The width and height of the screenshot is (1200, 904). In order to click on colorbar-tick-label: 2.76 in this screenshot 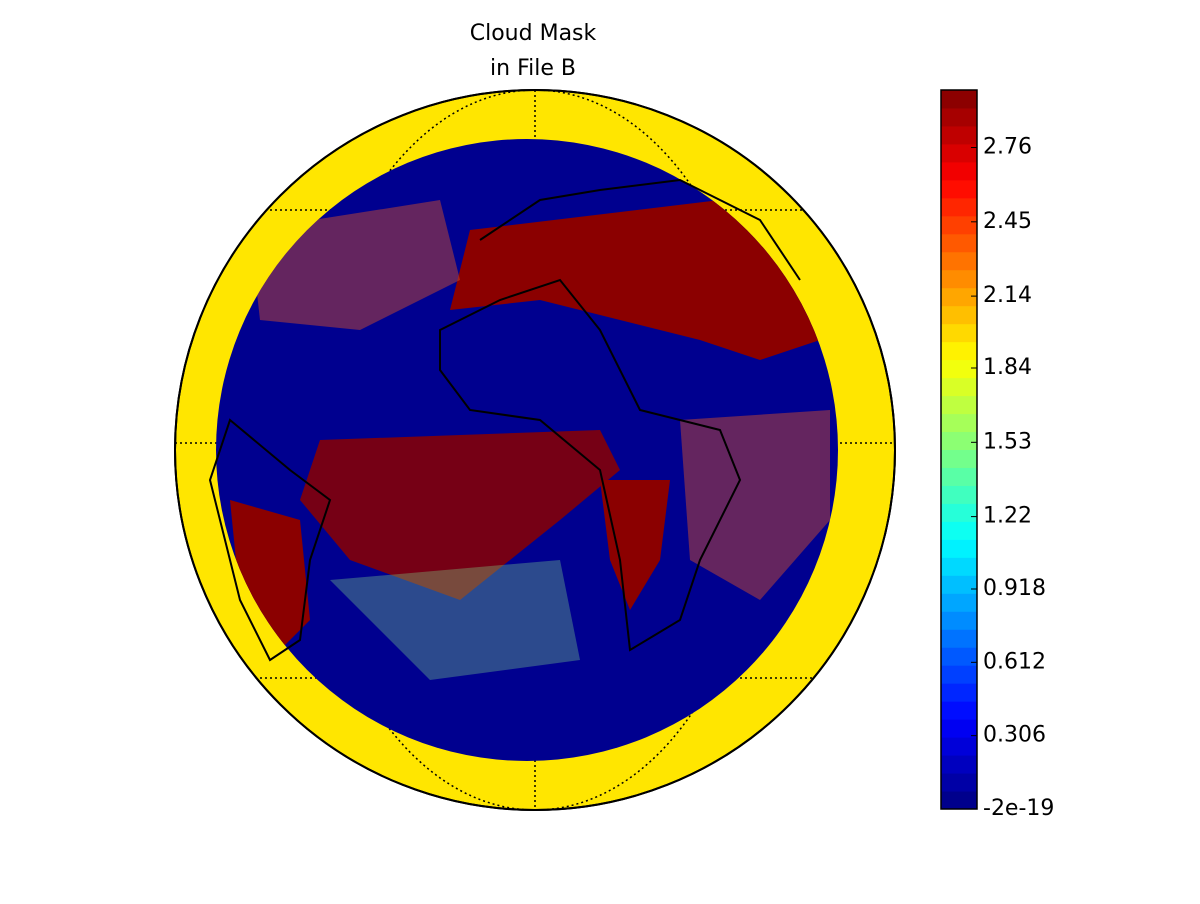, I will do `click(1007, 147)`.